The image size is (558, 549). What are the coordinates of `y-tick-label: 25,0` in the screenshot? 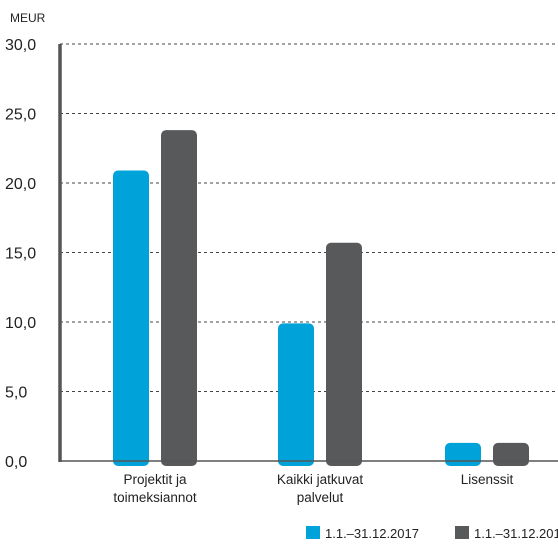 It's located at (20, 115).